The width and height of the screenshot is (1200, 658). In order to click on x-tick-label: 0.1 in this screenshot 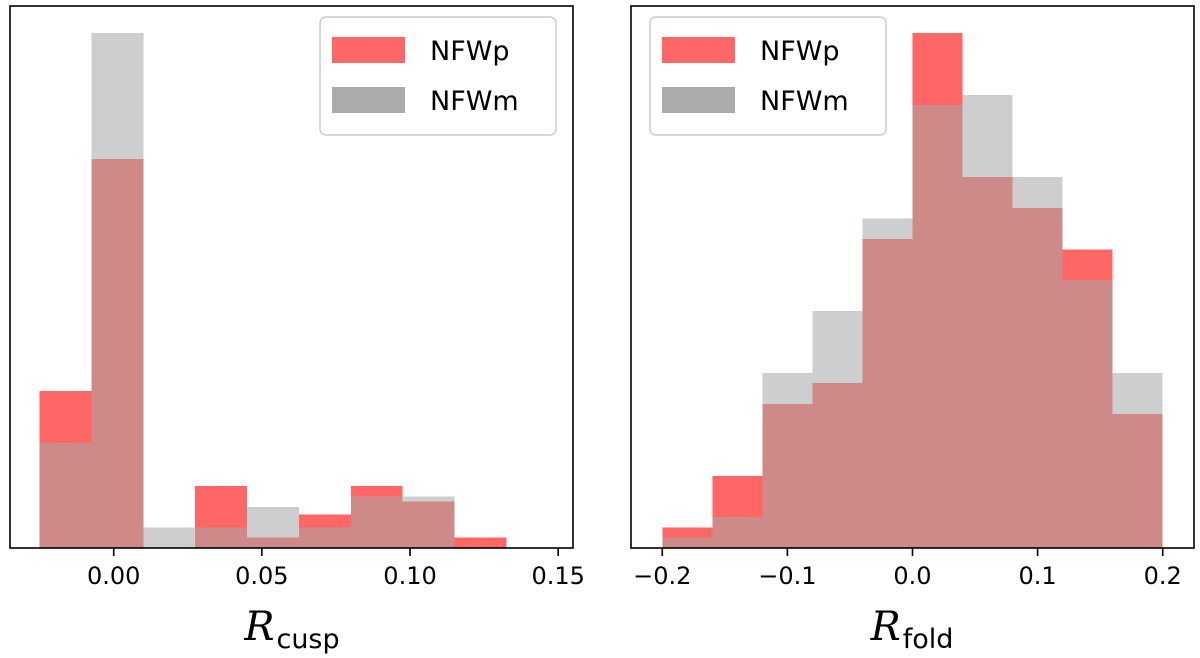, I will do `click(1038, 576)`.